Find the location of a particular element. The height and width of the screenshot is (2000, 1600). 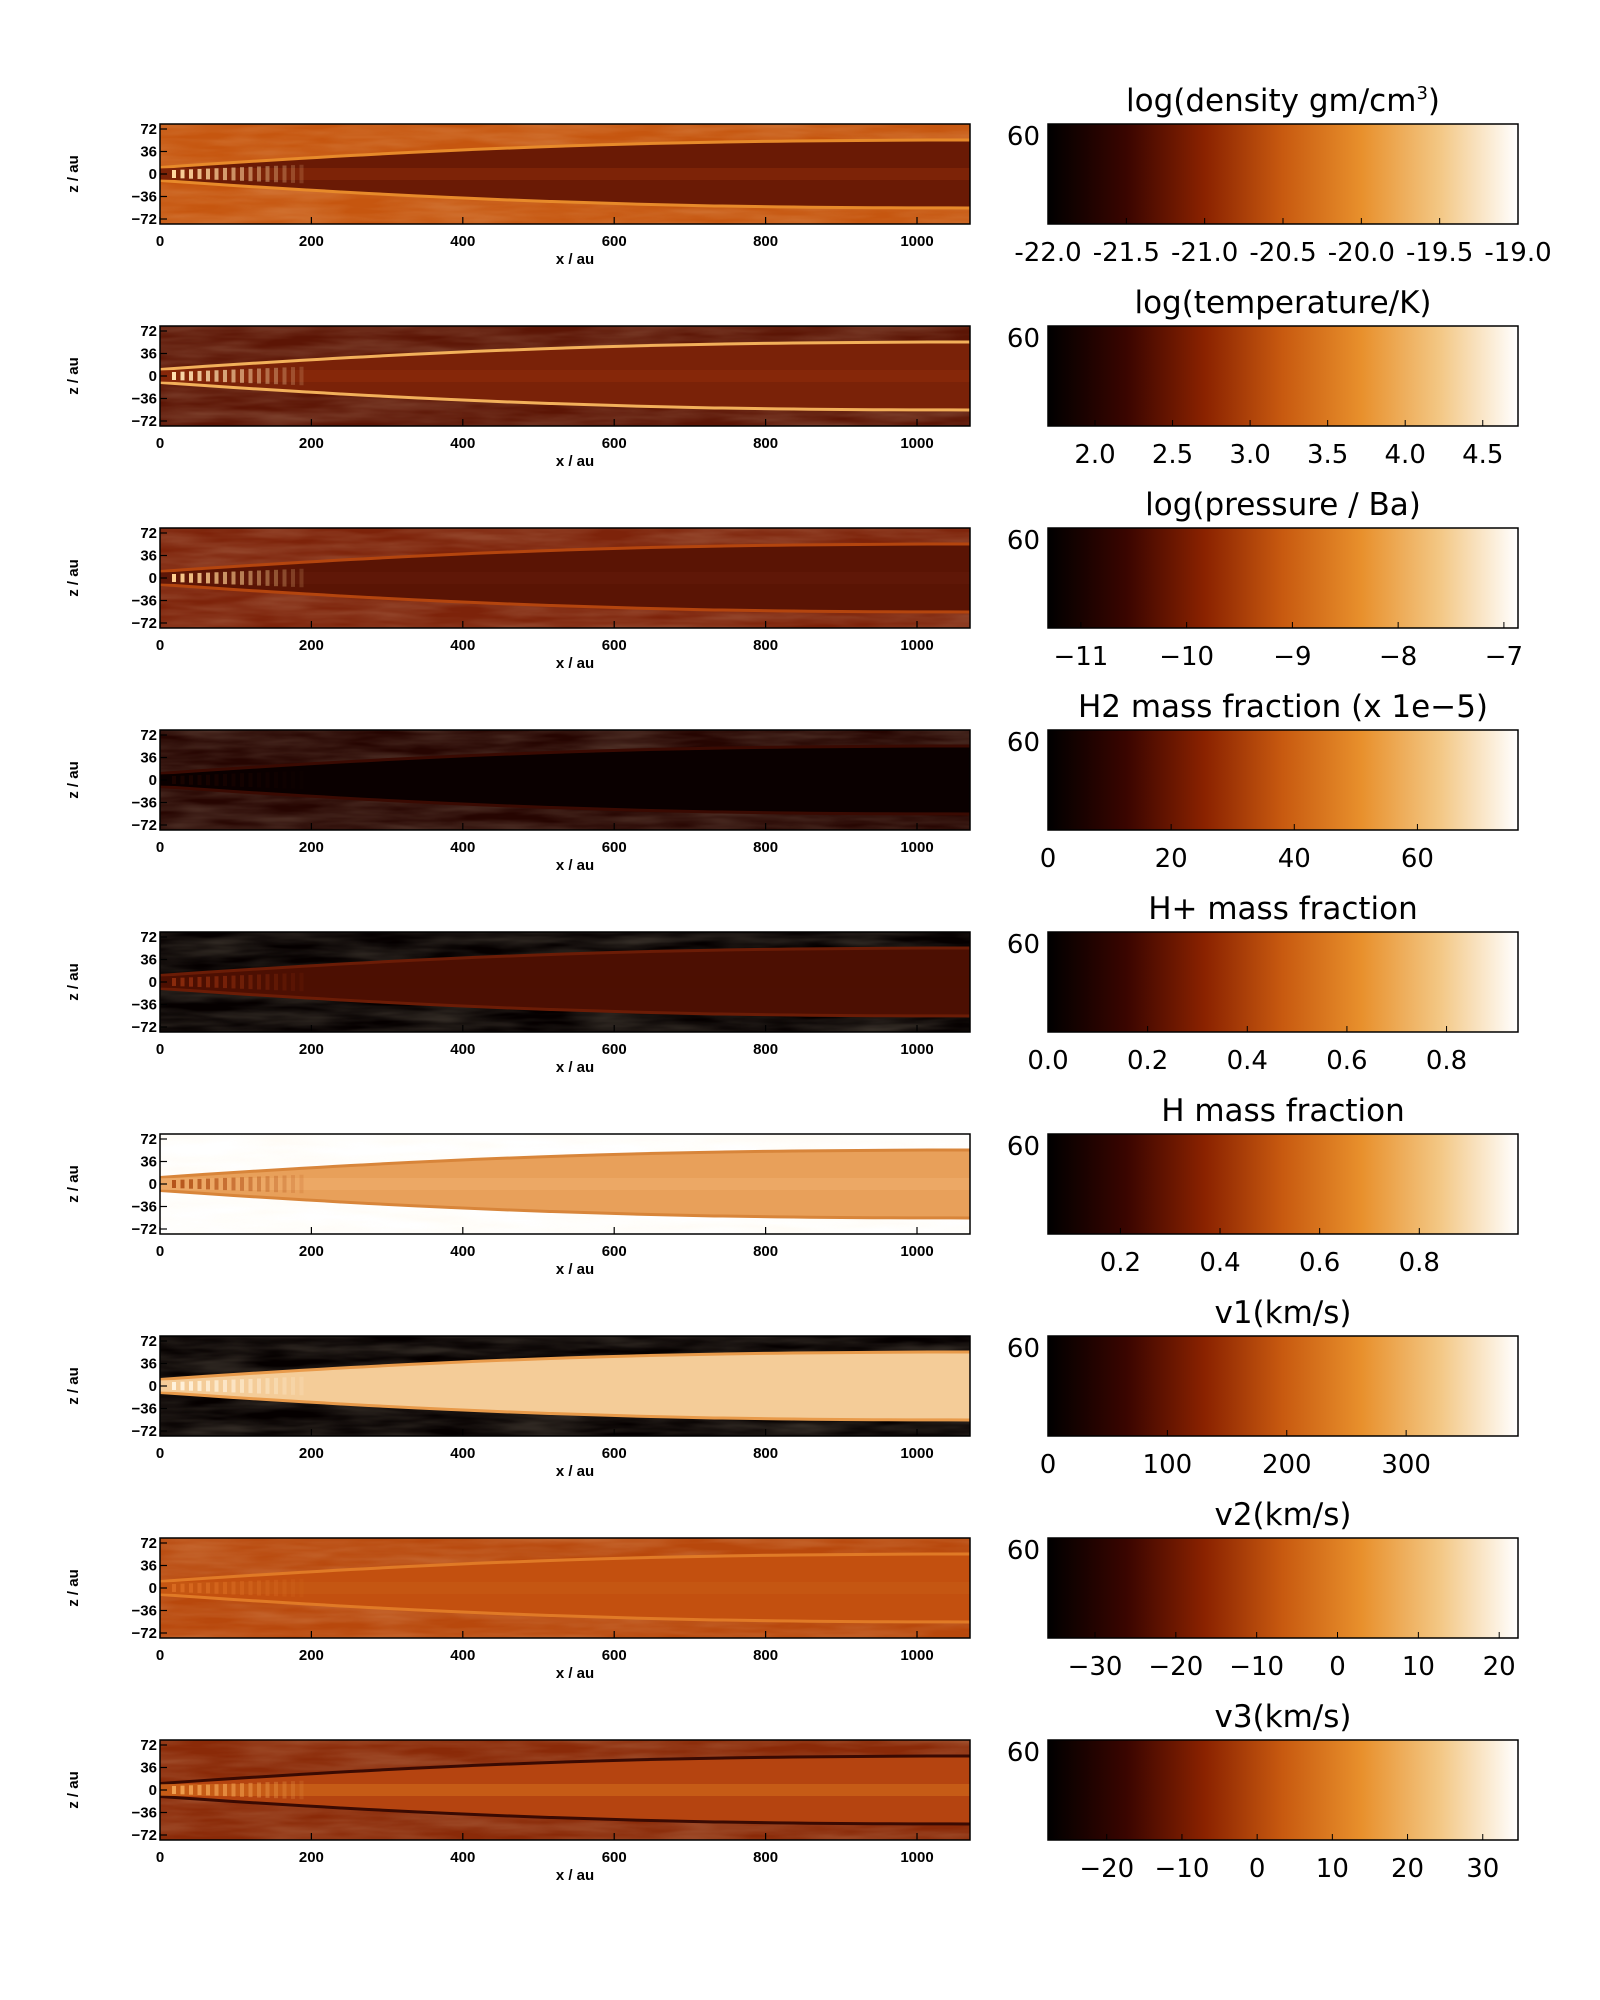

colorbar-tick-label: 0 is located at coordinates (1048, 1465).